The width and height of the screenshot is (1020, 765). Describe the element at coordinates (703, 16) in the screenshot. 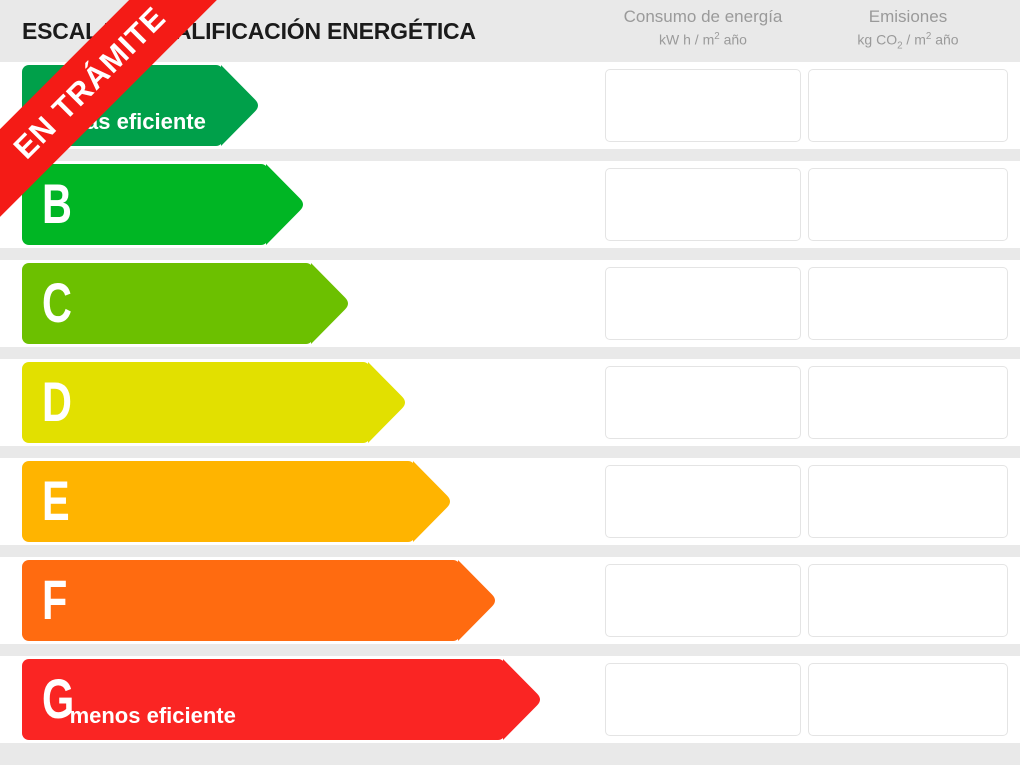

I see `column-header-consumo-label: Consumo de energía` at that location.